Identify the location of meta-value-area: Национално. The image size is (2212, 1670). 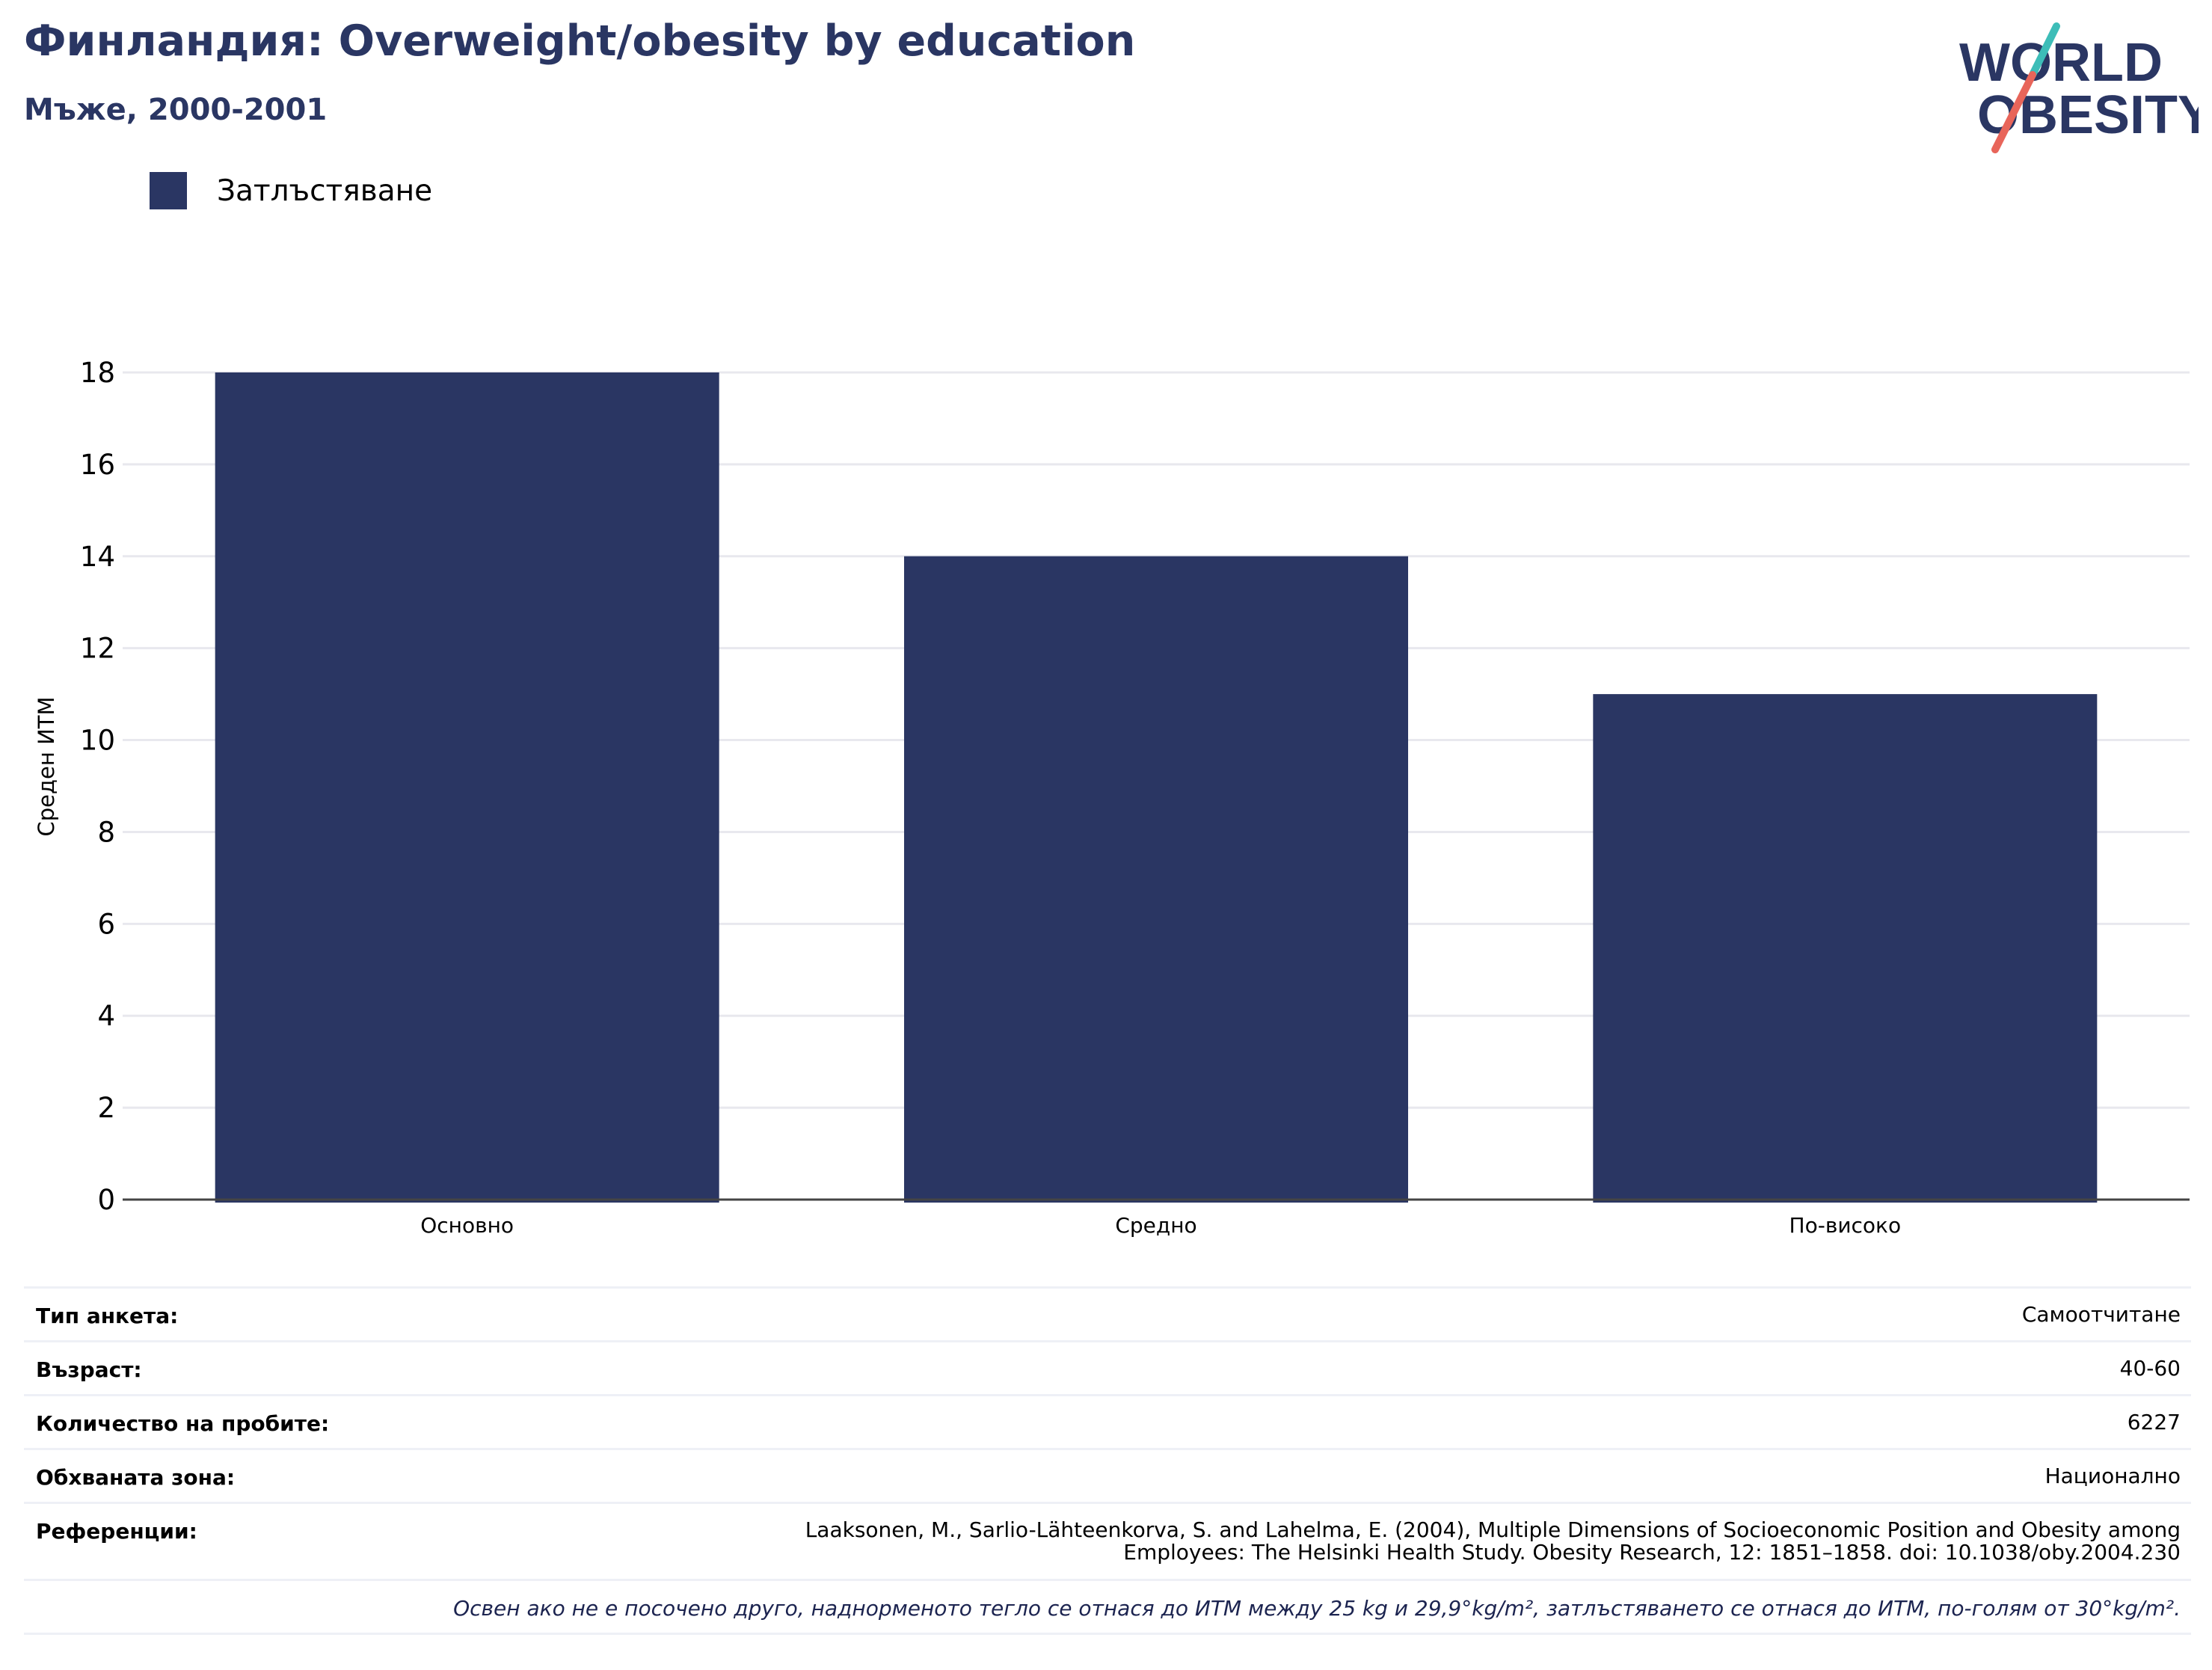
(2112, 1476).